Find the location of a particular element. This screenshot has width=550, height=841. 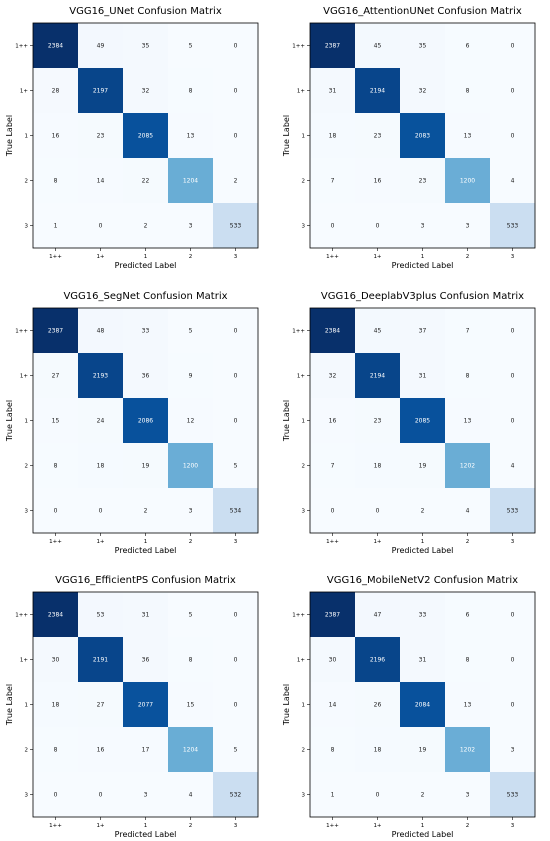

cell-value-label: 18 is located at coordinates (56, 705).